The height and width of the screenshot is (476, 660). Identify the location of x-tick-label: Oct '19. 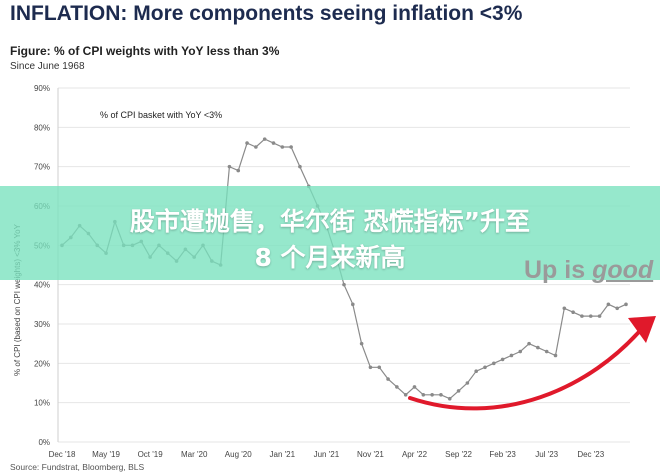
(151, 454).